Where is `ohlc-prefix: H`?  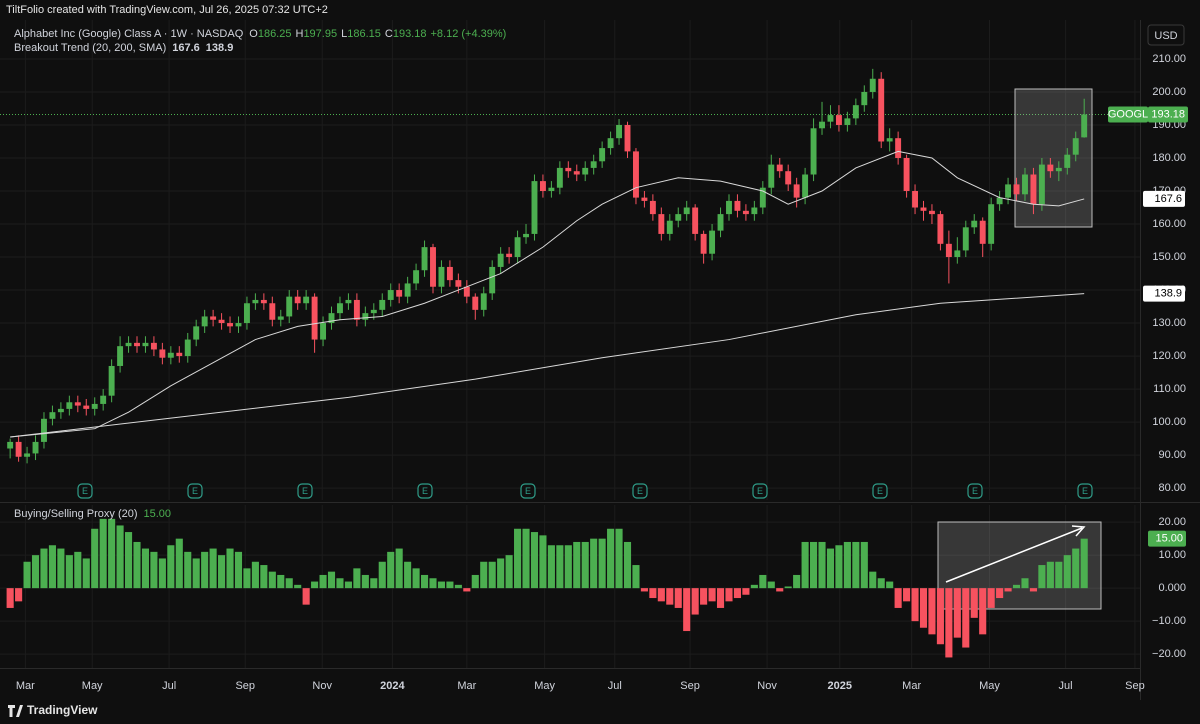 ohlc-prefix: H is located at coordinates (299, 34).